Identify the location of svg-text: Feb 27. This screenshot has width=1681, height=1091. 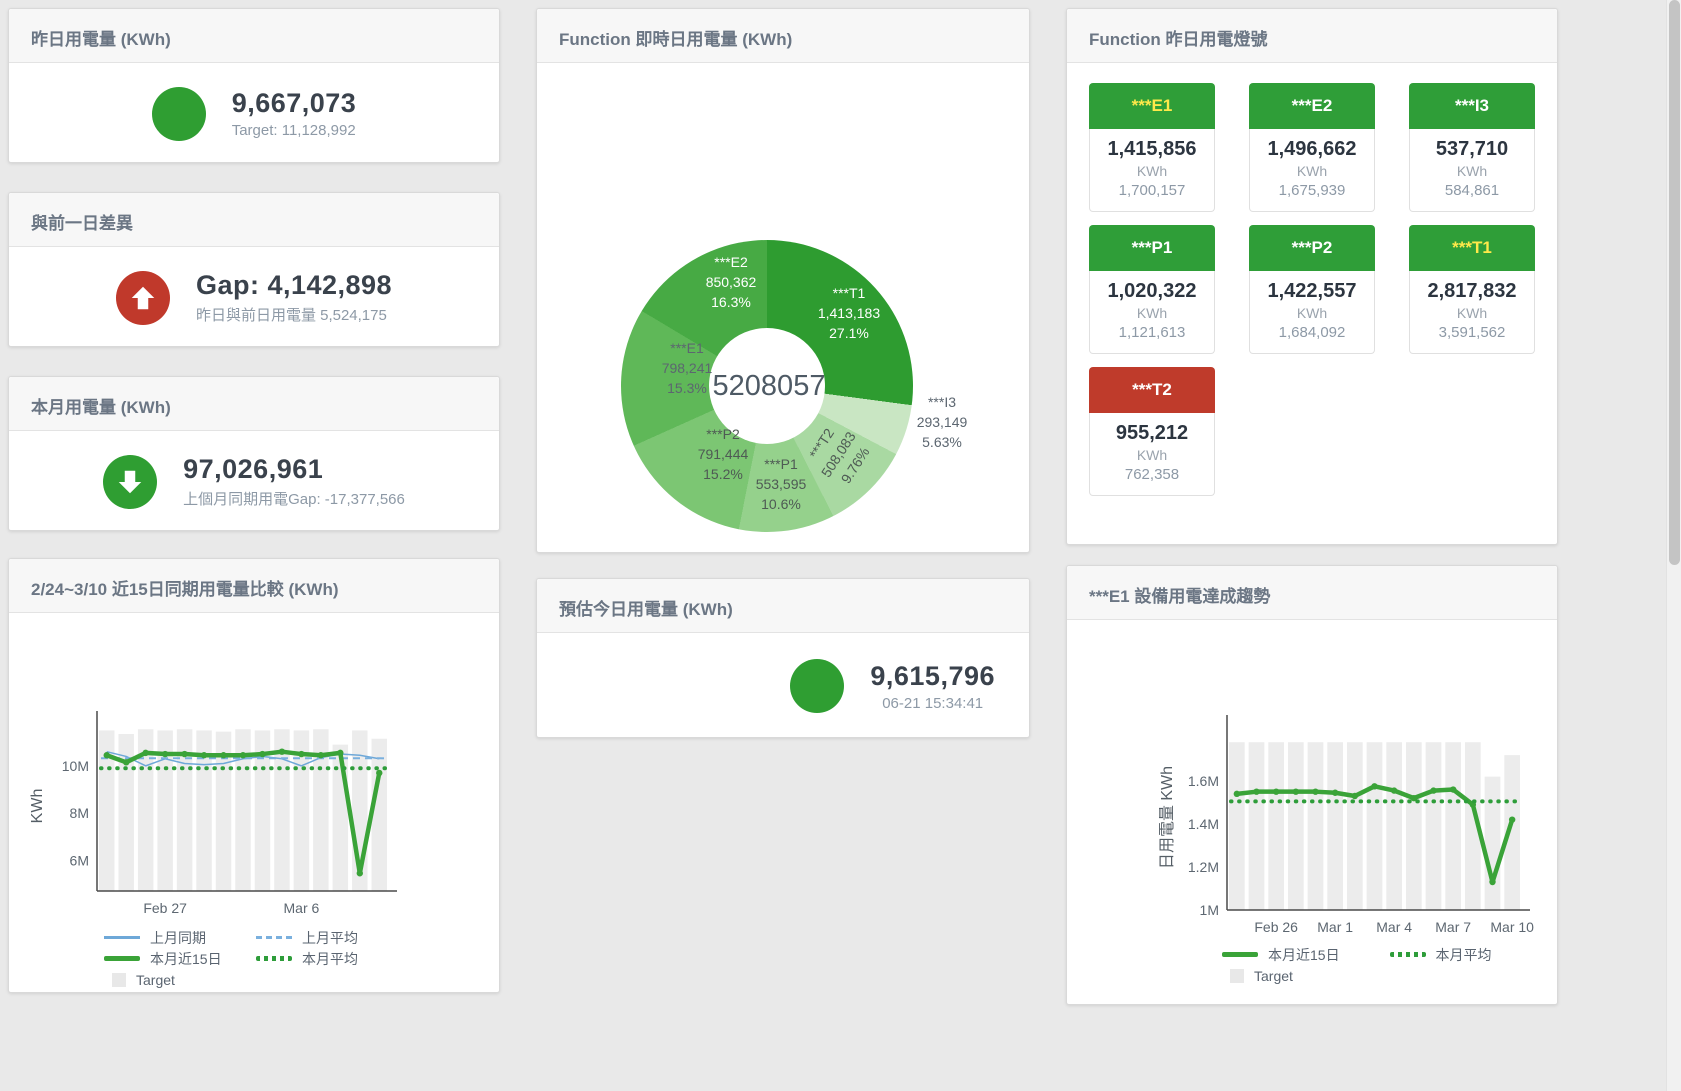
(165, 908).